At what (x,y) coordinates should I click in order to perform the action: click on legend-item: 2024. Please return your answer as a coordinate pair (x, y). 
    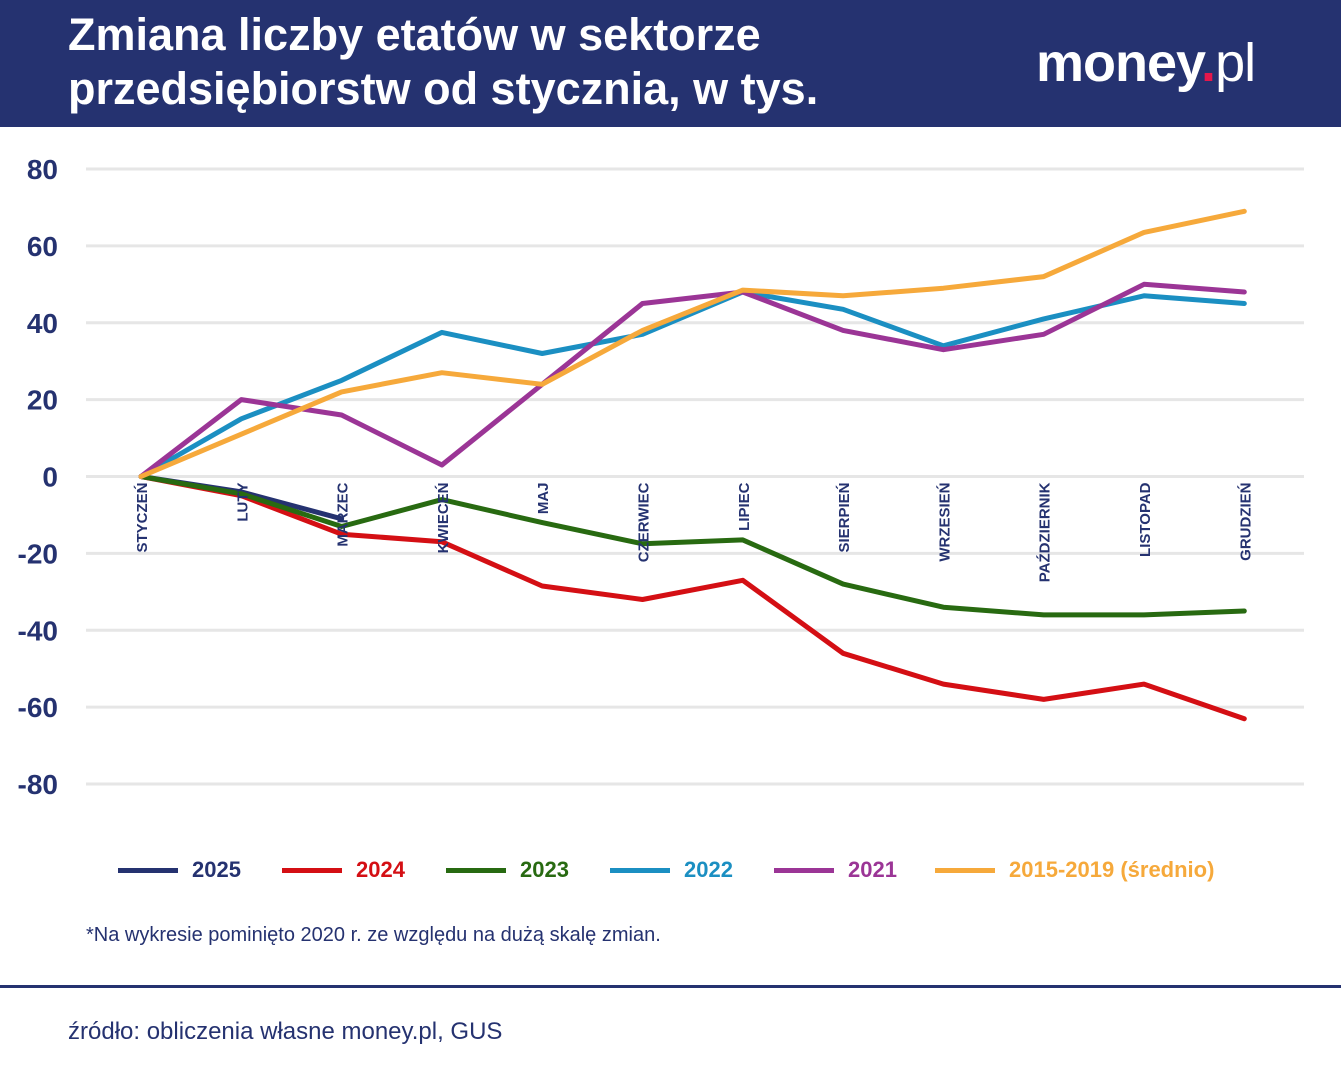
    Looking at the image, I should click on (343, 870).